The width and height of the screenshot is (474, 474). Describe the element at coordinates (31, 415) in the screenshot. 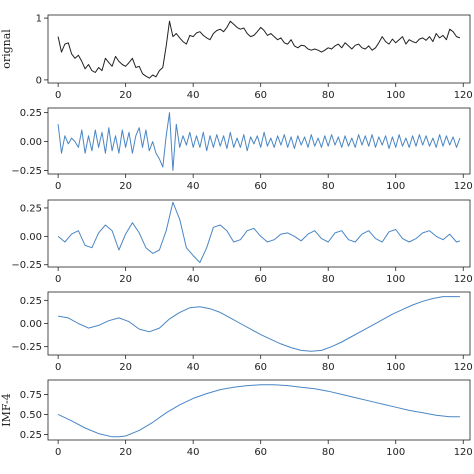

I see `y-tick-label: 0.50` at that location.